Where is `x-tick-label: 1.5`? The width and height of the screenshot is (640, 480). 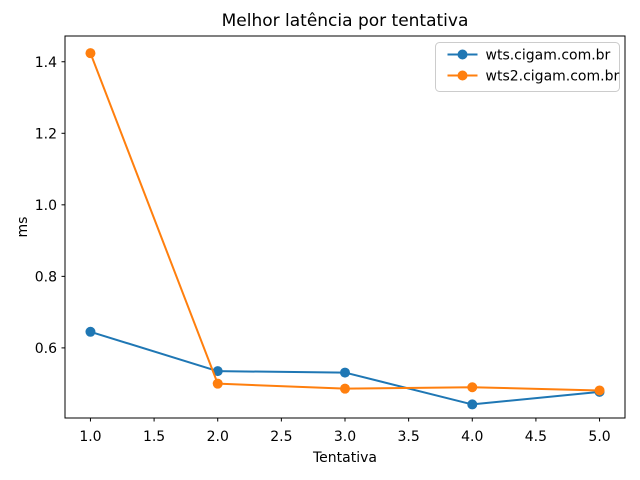
x-tick-label: 1.5 is located at coordinates (154, 437).